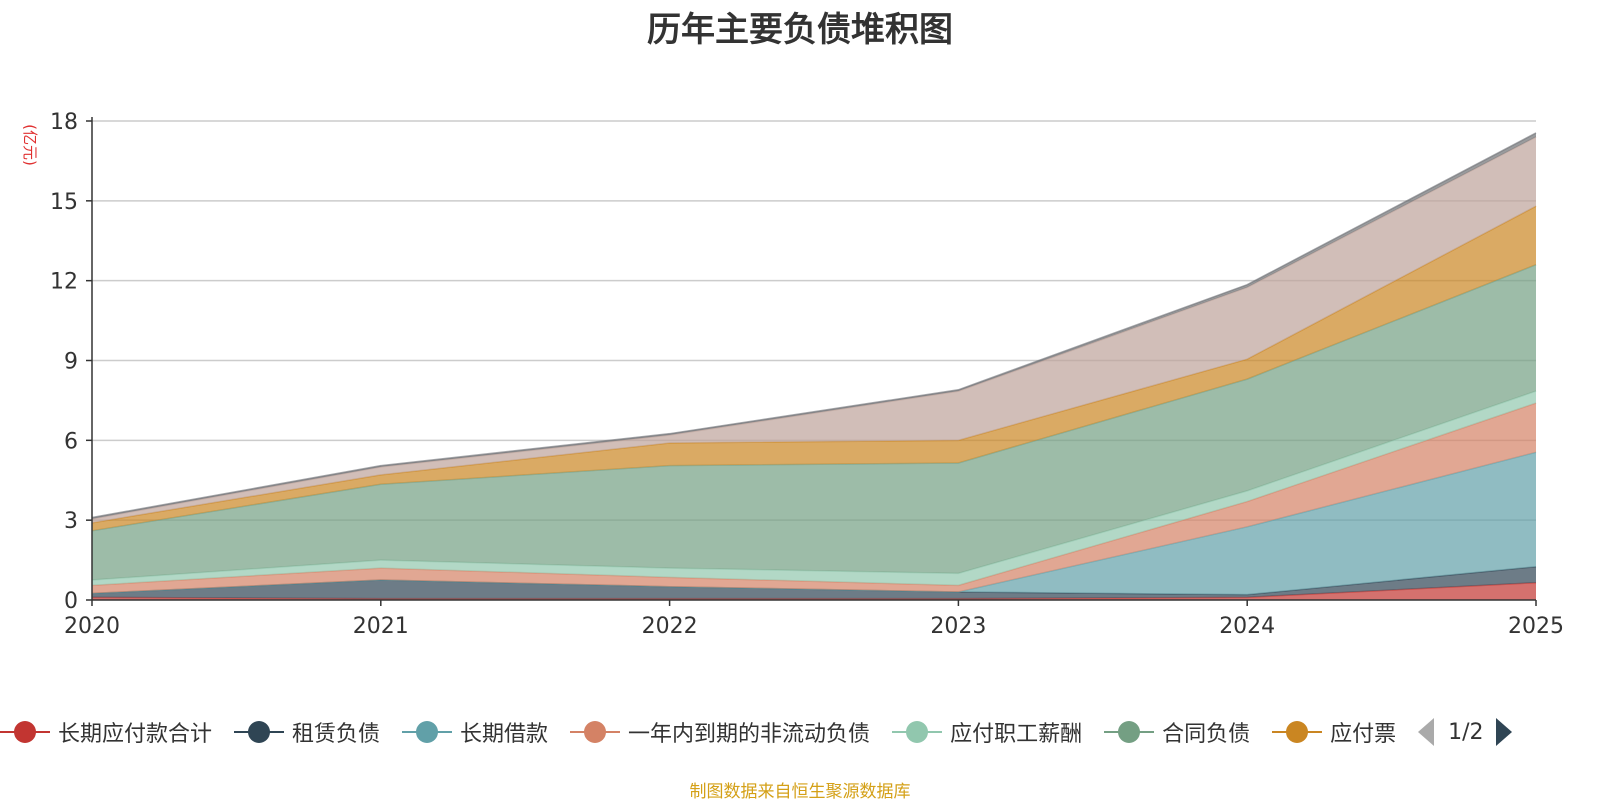  Describe the element at coordinates (1247, 626) in the screenshot. I see `x-tick-label: 2024` at that location.